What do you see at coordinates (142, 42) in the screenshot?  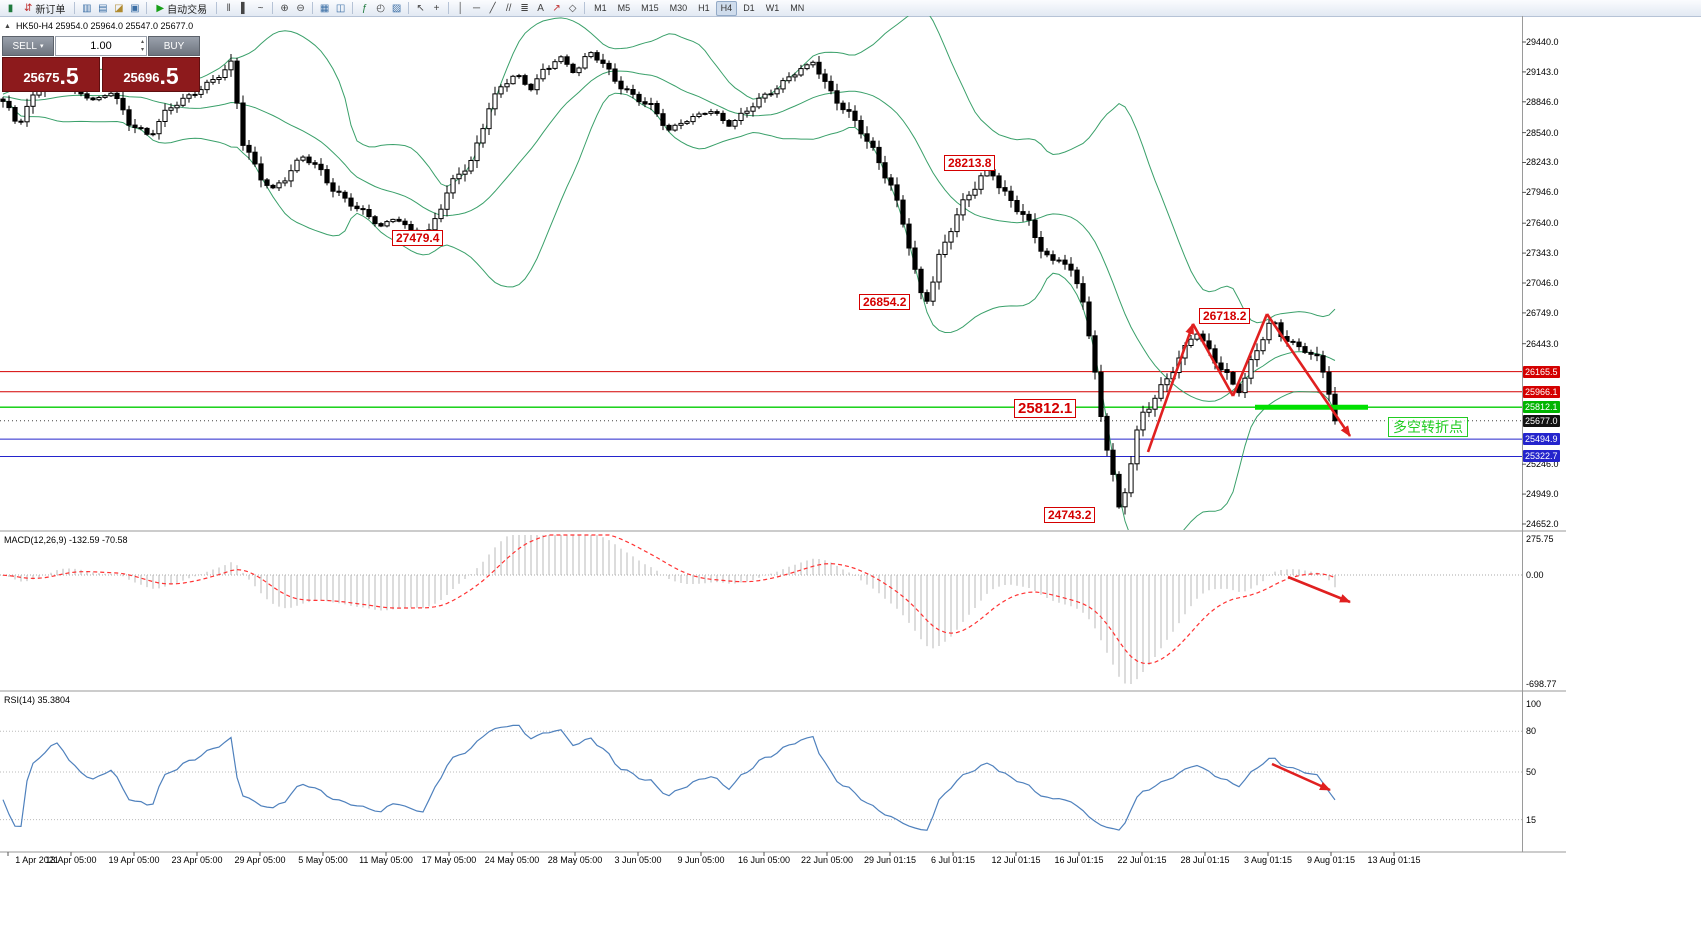 I see `stepper-up-icon: ▴` at bounding box center [142, 42].